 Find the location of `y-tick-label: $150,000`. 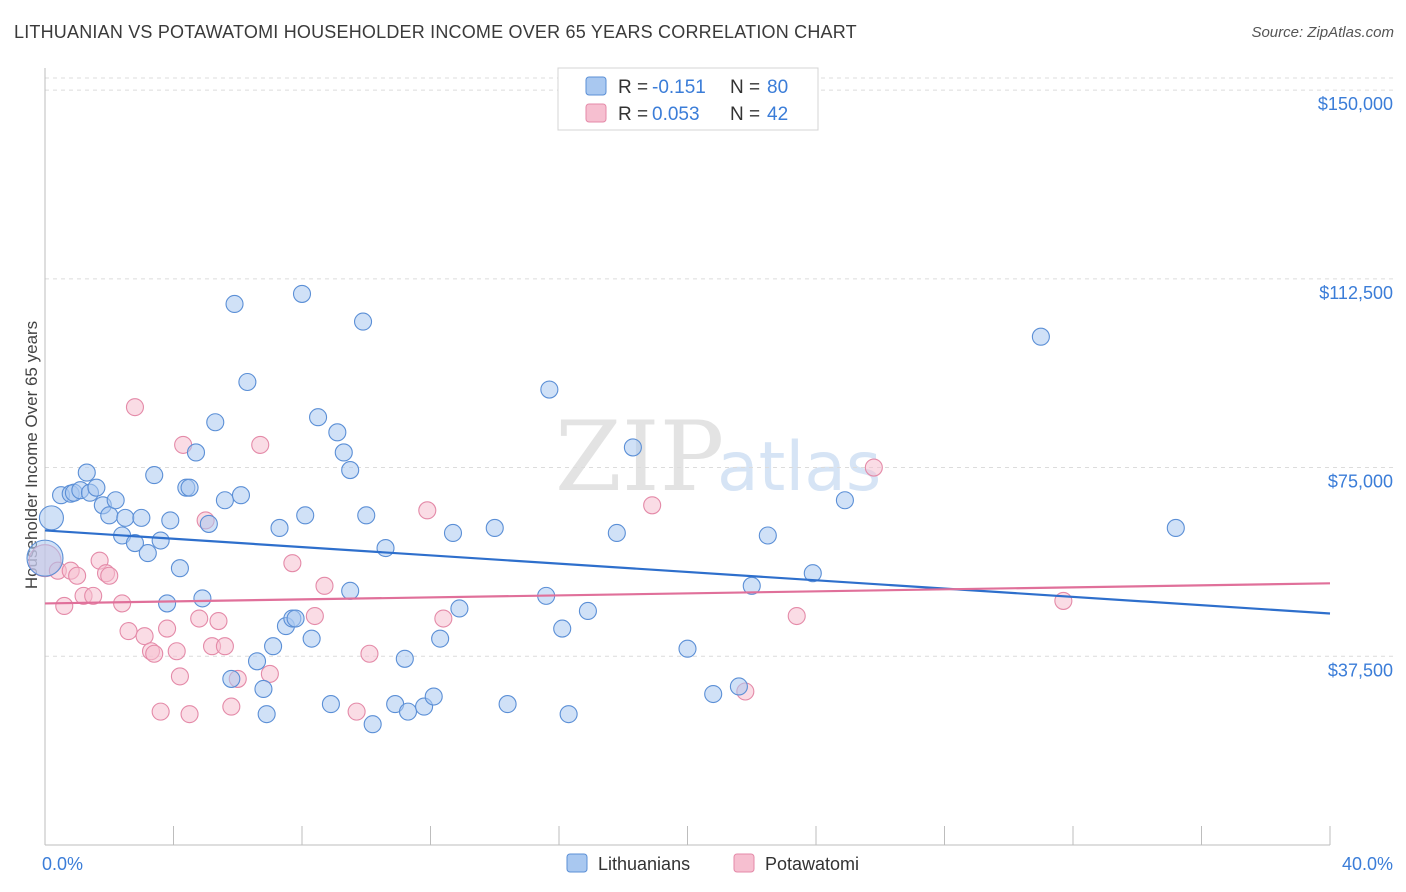

y-tick-label: $150,000 is located at coordinates (1355, 104).